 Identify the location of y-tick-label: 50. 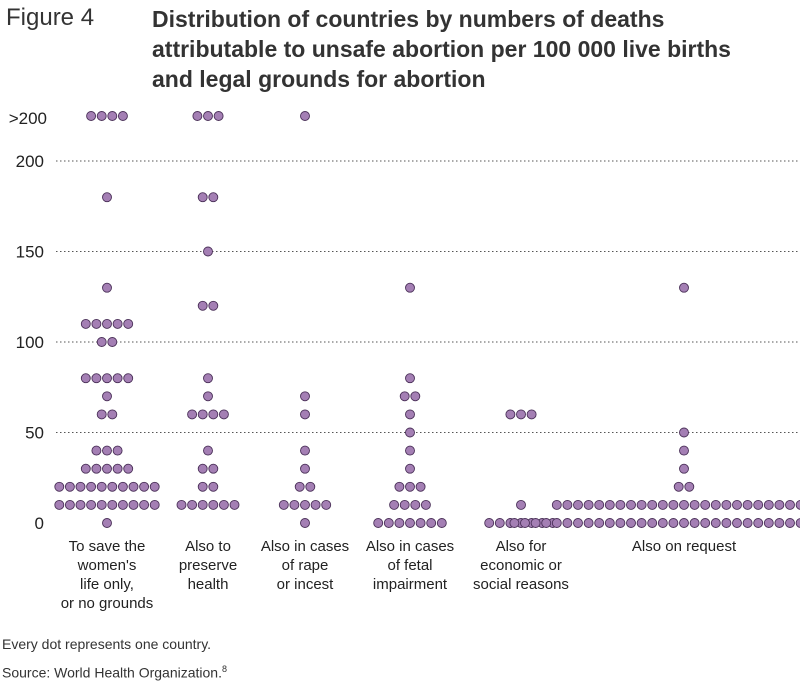
(34, 433).